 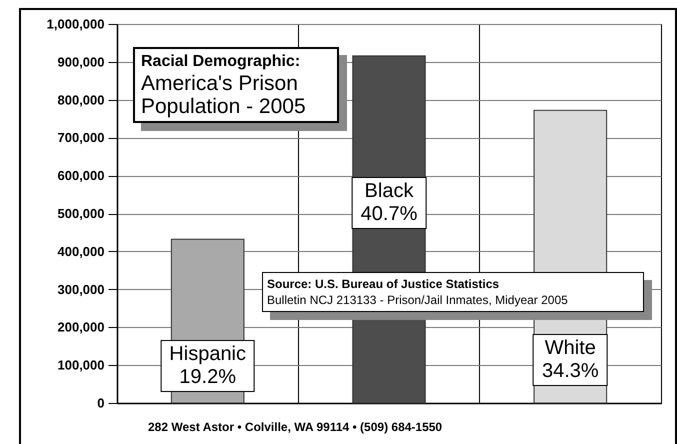 What do you see at coordinates (100, 403) in the screenshot?
I see `y-tick-label: 0` at bounding box center [100, 403].